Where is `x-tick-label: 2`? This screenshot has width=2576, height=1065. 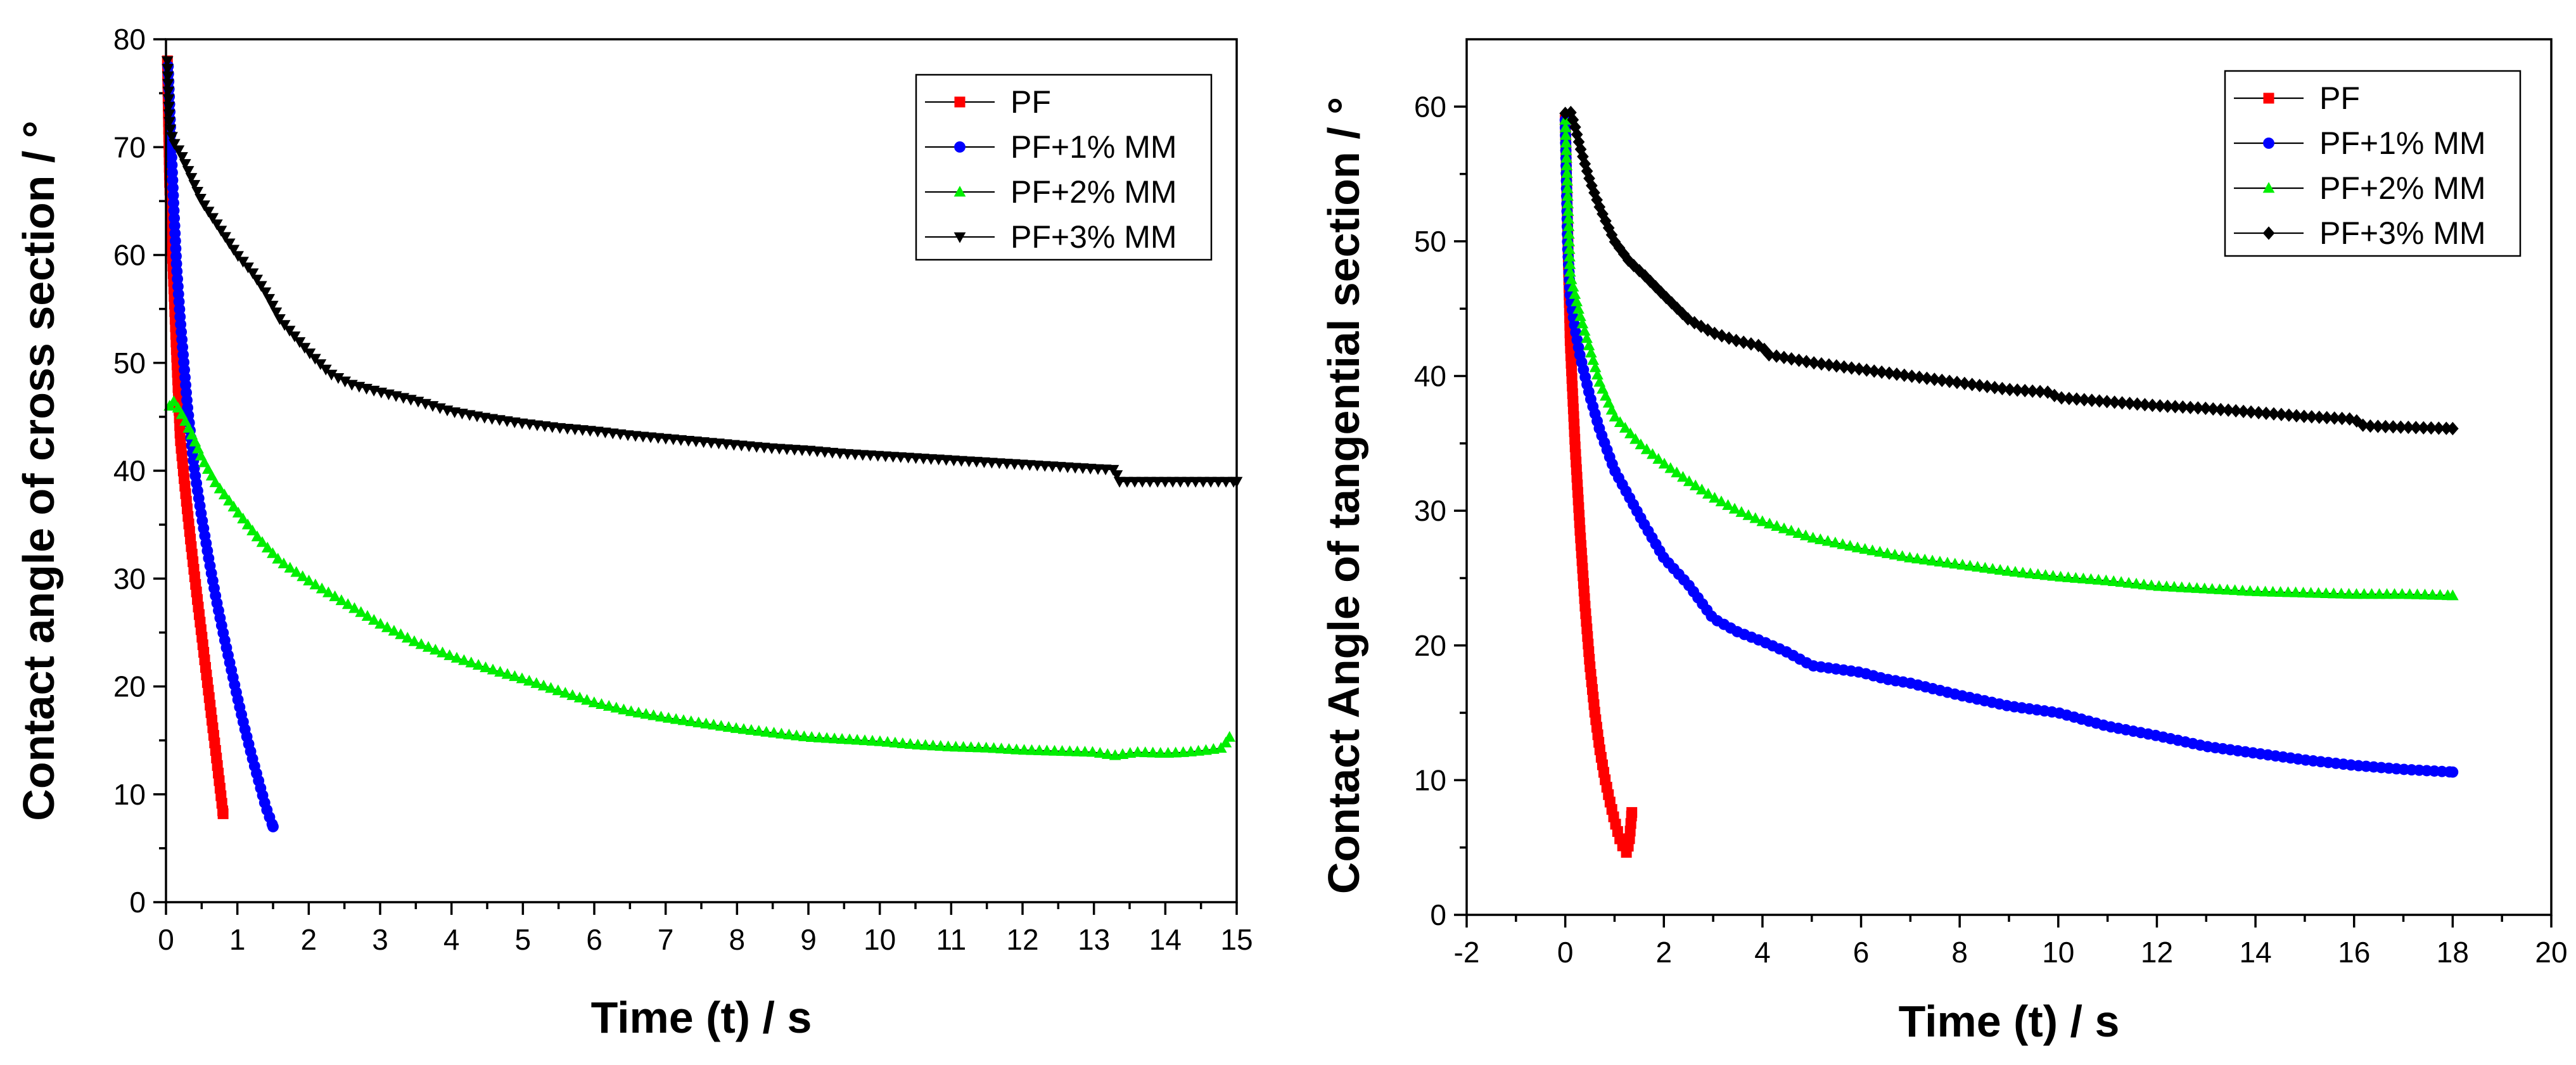
x-tick-label: 2 is located at coordinates (1663, 953).